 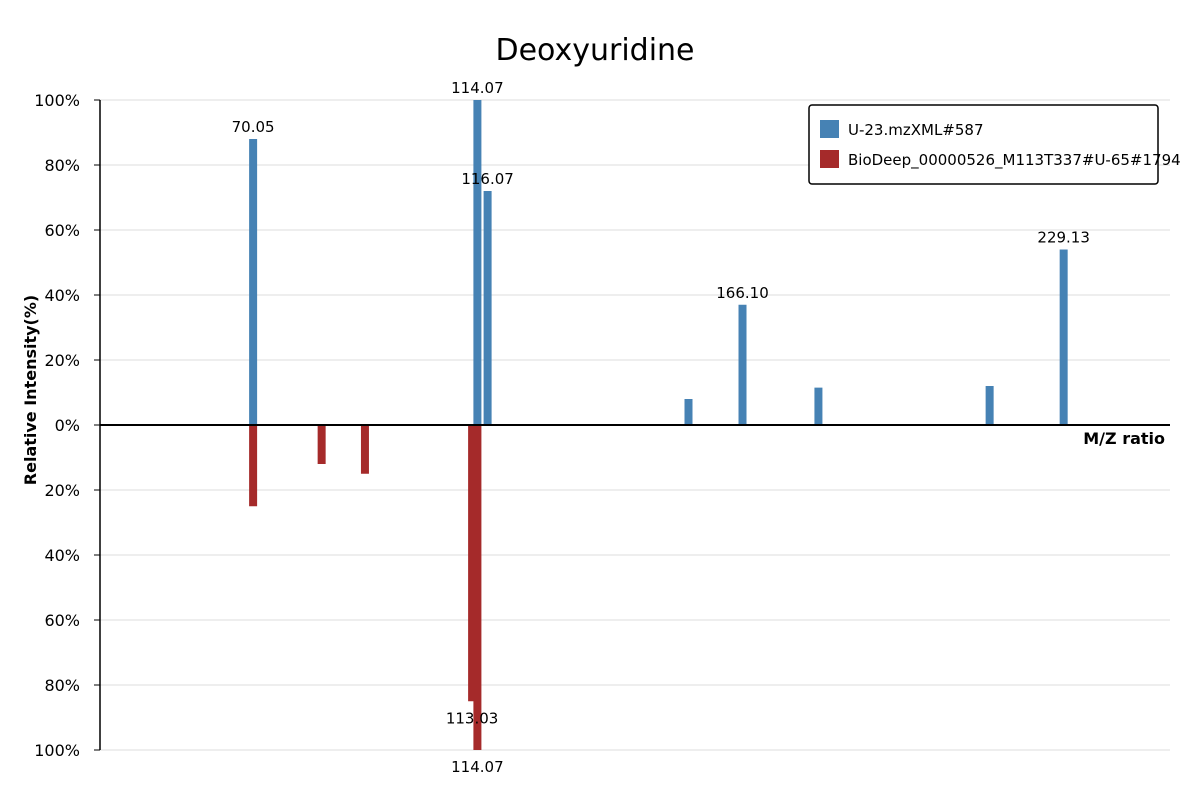 What do you see at coordinates (57, 750) in the screenshot?
I see `y-tick-label-10: 100%` at bounding box center [57, 750].